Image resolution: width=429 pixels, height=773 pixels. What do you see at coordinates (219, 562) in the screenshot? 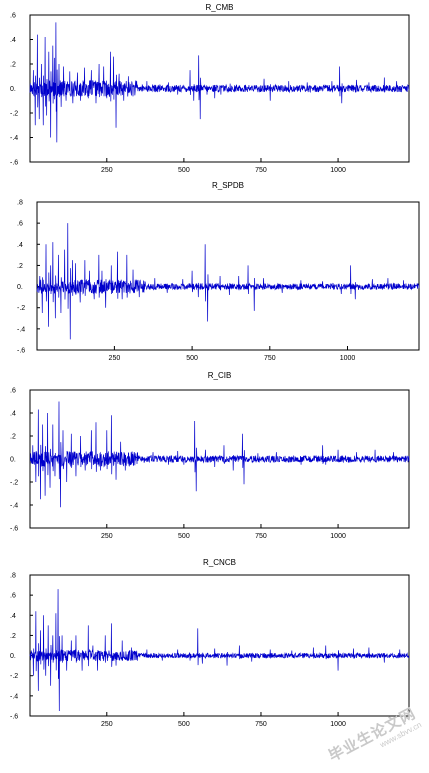
I see `chart-title: R_CNCB` at bounding box center [219, 562].